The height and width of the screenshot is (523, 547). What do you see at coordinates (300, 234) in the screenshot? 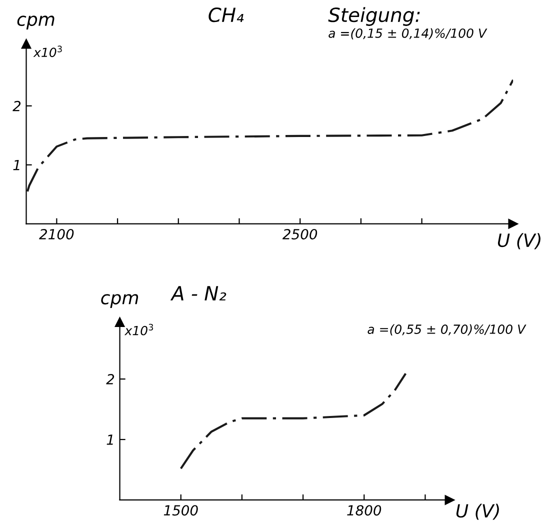
I see `x-tick-label: 2500` at bounding box center [300, 234].